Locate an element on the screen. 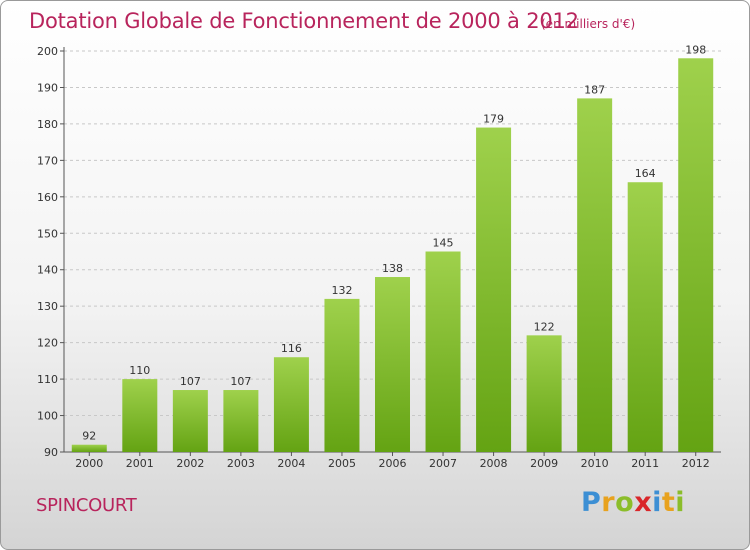 This screenshot has height=550, width=750. y-tick-label: 100 is located at coordinates (47, 416).